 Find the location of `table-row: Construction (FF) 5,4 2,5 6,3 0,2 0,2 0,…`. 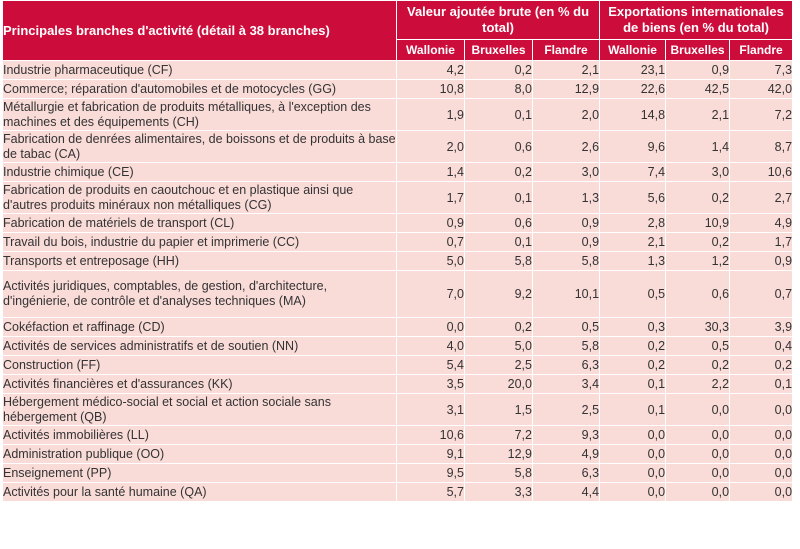

table-row: Construction (FF) 5,4 2,5 6,3 0,2 0,2 0,… is located at coordinates (398, 365).